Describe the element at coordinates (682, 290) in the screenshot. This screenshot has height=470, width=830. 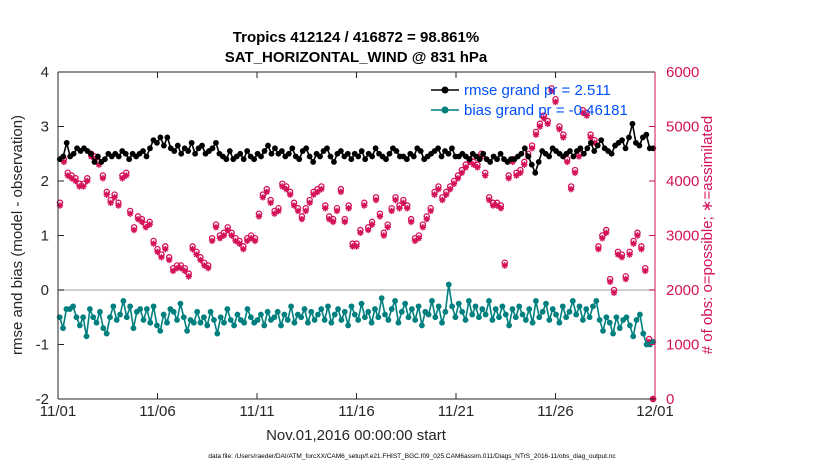
I see `y-right-tick-label: 2000` at that location.